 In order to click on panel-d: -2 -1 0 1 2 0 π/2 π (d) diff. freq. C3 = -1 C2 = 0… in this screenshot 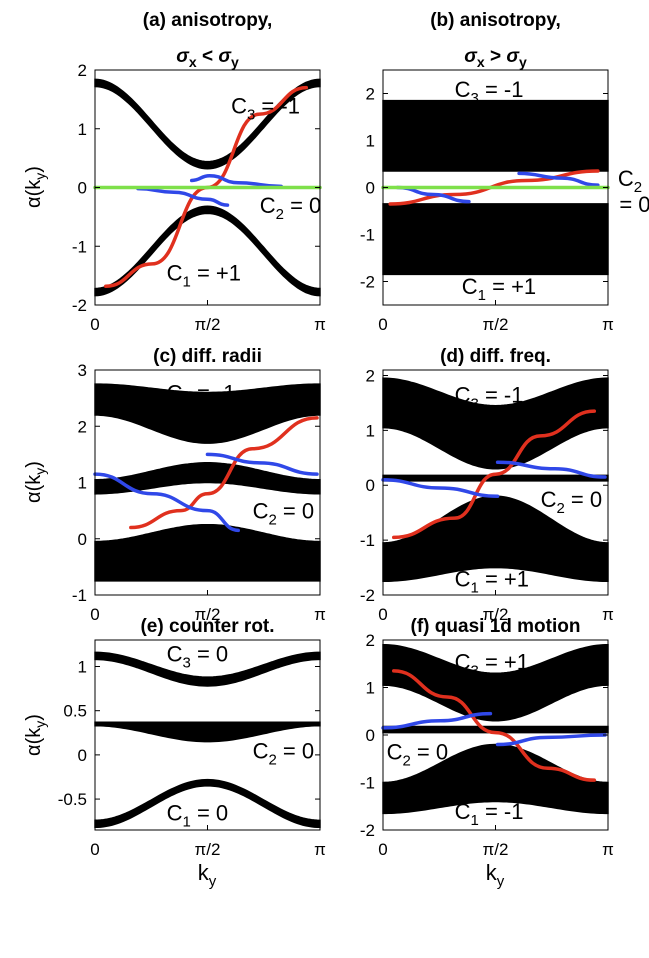, I will do `click(487, 485)`.